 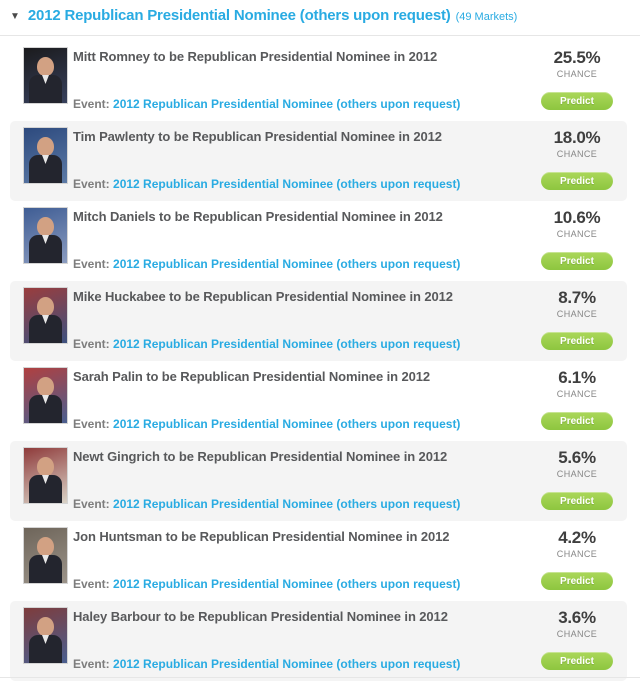 I want to click on mitch-daniels-photo, so click(x=45, y=235).